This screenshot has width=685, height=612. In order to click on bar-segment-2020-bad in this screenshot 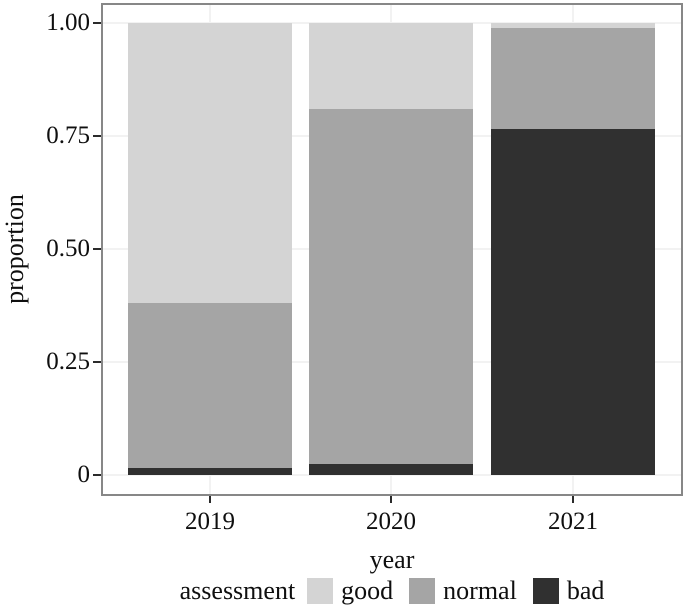, I will do `click(391, 469)`.